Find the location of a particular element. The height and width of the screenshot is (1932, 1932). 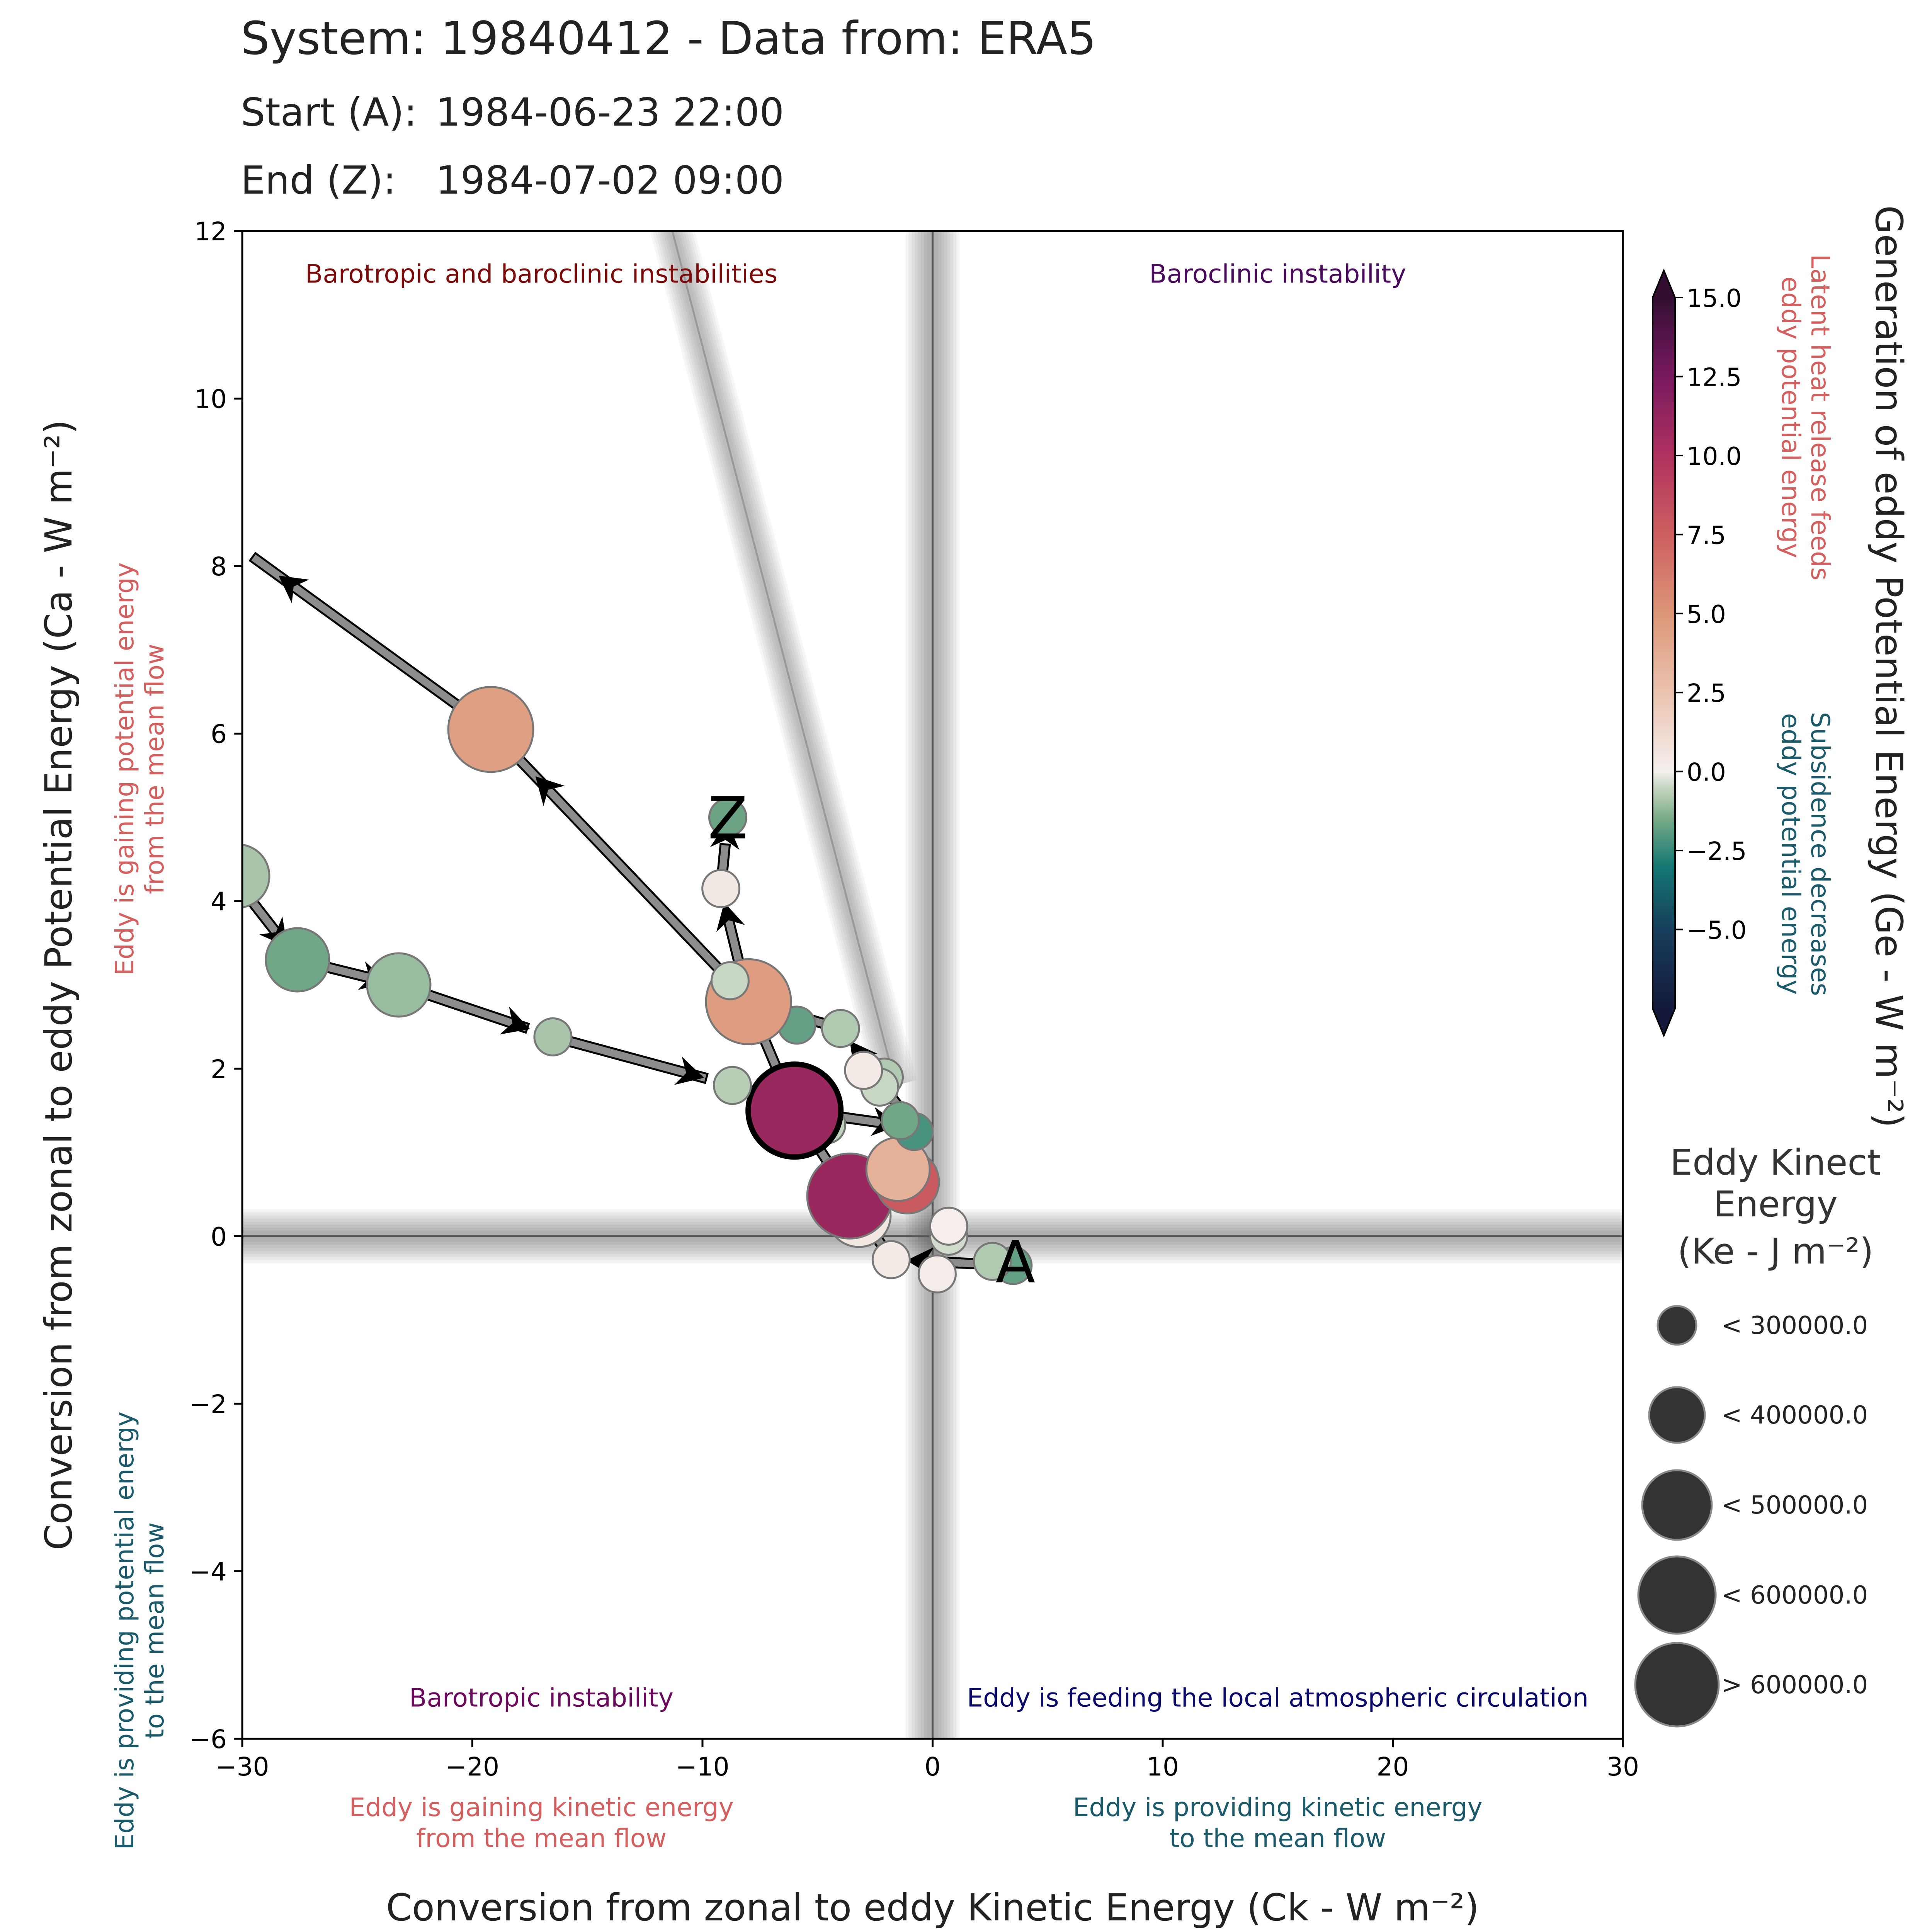

y-tick-label: 0 is located at coordinates (219, 1237).